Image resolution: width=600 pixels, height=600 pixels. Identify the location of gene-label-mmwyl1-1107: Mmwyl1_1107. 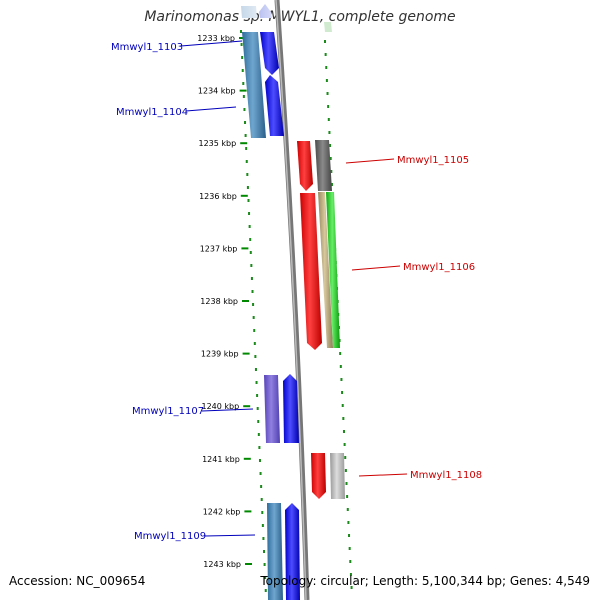
(168, 411).